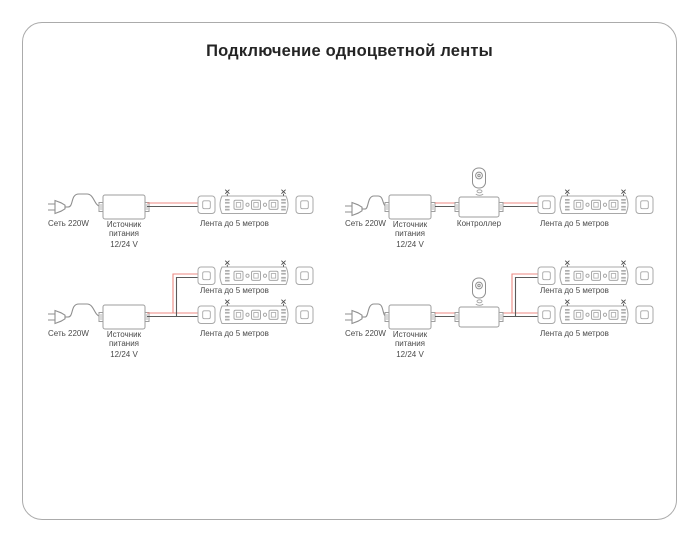  I want to click on page-title: Подключение одноцветной ленты, so click(349, 51).